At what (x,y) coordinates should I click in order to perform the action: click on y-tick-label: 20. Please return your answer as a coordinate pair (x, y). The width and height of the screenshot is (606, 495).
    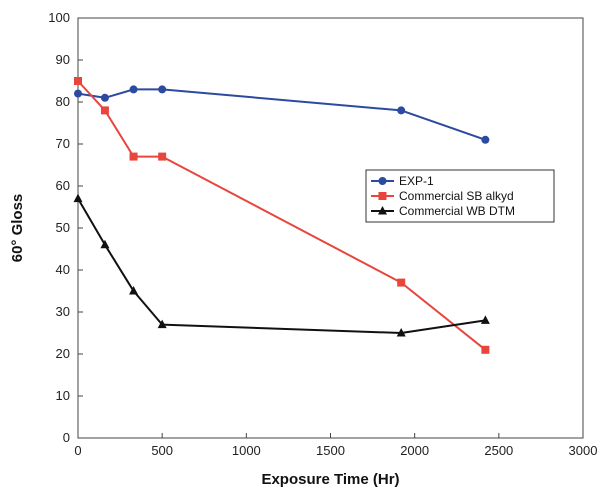
    Looking at the image, I should click on (63, 353).